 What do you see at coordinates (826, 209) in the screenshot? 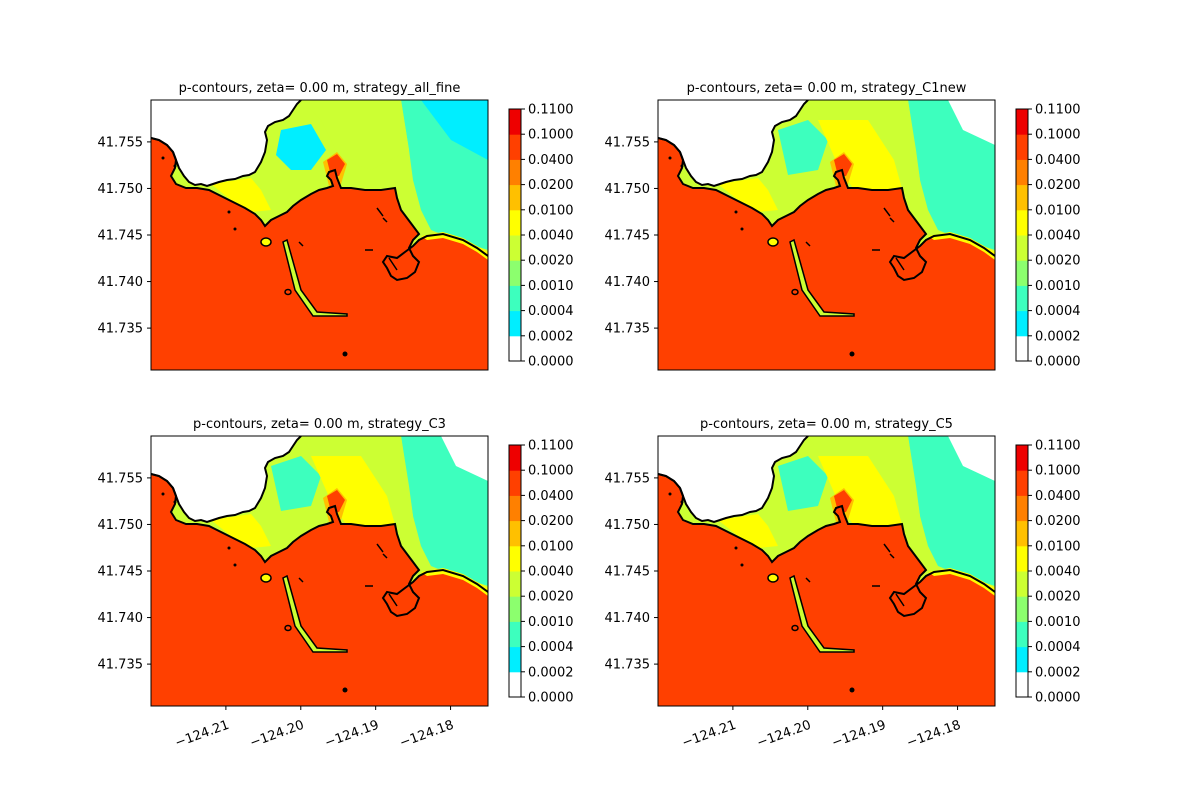
I see `coastline-main` at bounding box center [826, 209].